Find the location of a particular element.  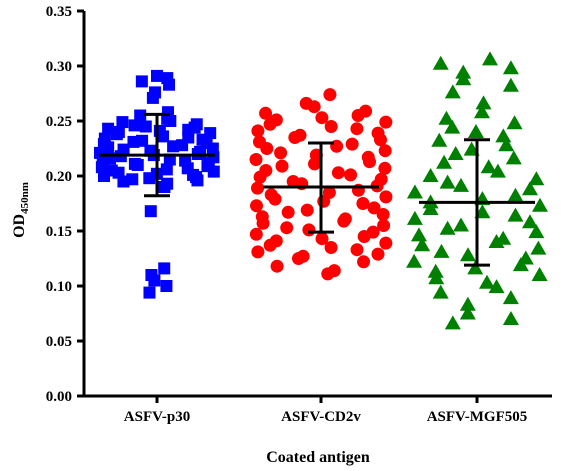

x-axis-categories: ASFV-p30 ASFV-CD2v ASFV-MGF505 is located at coordinates (325, 410).